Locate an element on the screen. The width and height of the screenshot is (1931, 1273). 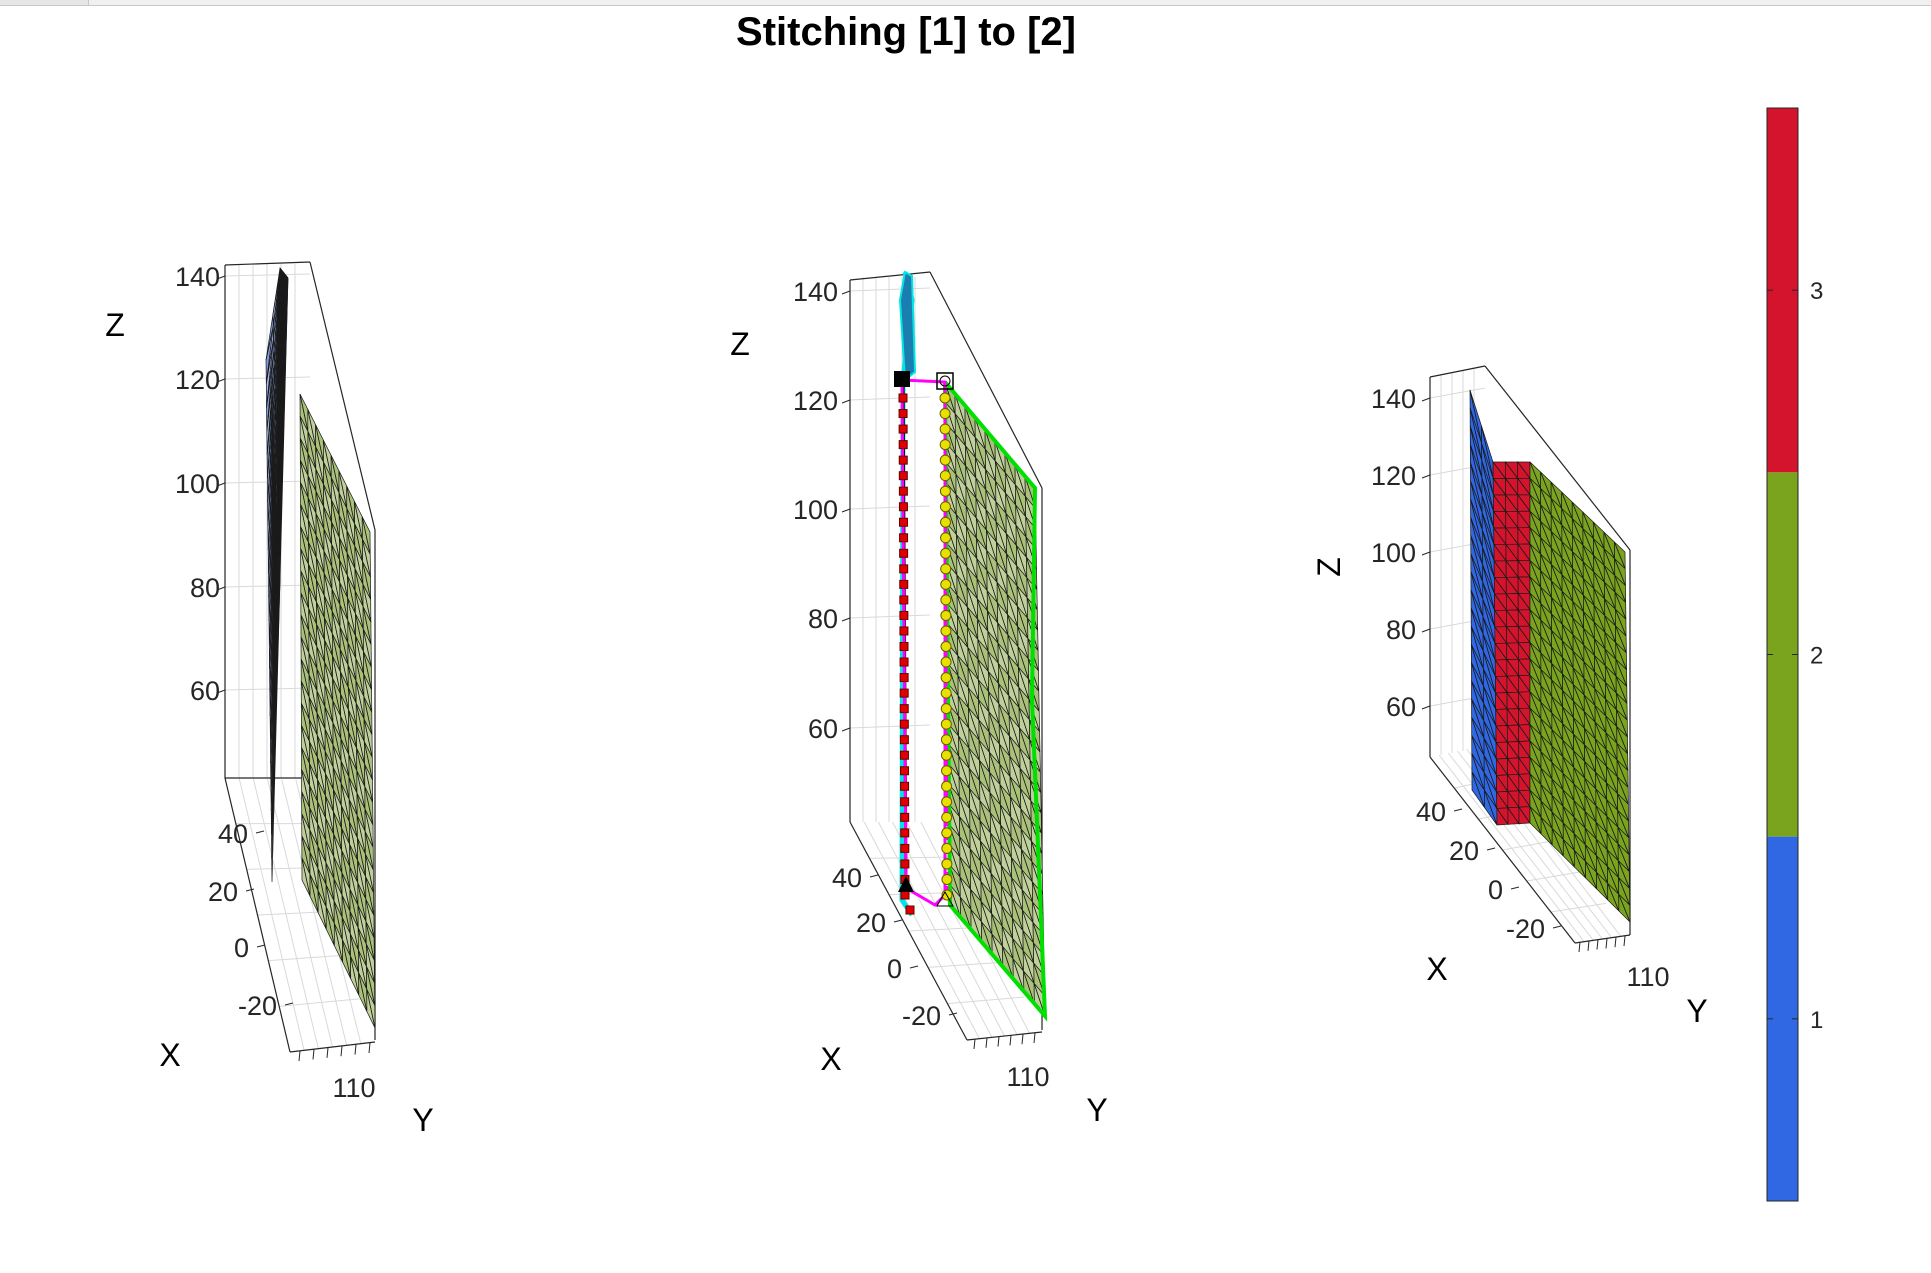
start-circle-marker is located at coordinates (945, 381).